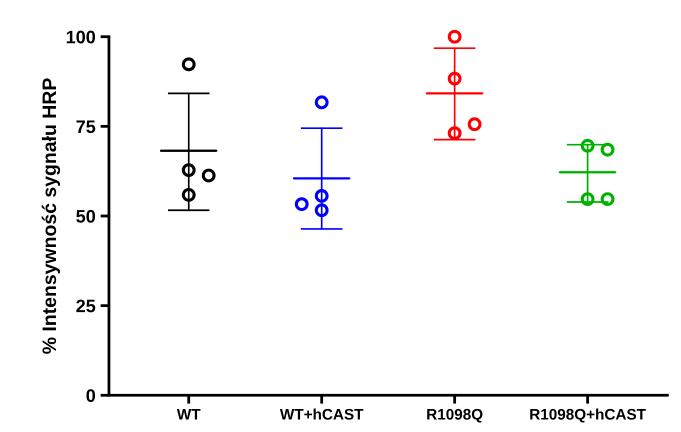  What do you see at coordinates (86, 306) in the screenshot?
I see `y-tick-label: 25` at bounding box center [86, 306].